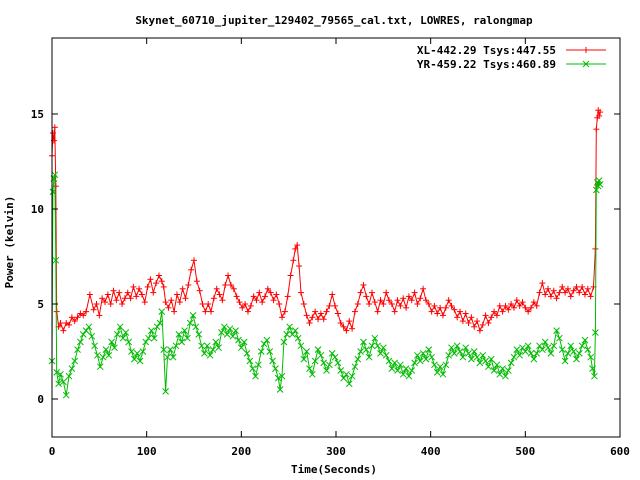 This screenshot has height=480, width=640. Describe the element at coordinates (55, 175) in the screenshot. I see `series-2-point-3-b` at that location.